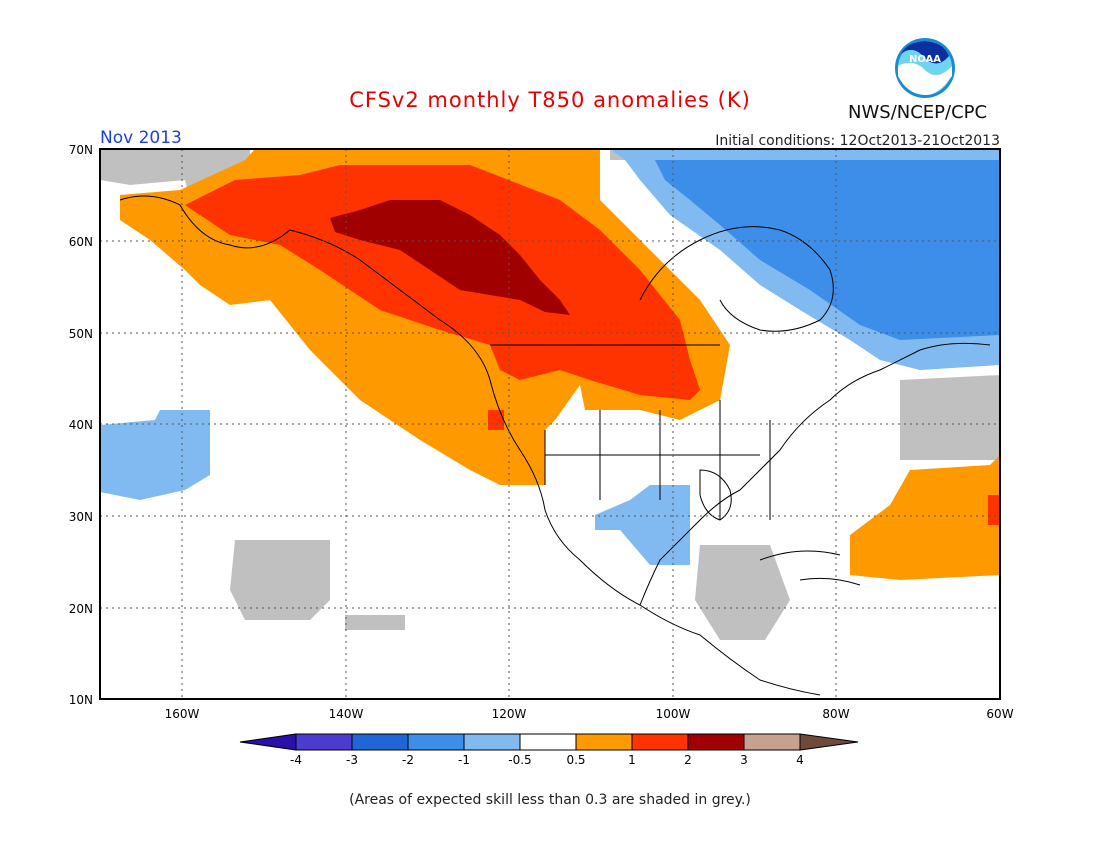 Image resolution: width=1100 pixels, height=850 pixels. I want to click on lat-labels: 70N 60N 50N 40N 30N 20N 10N, so click(81, 425).